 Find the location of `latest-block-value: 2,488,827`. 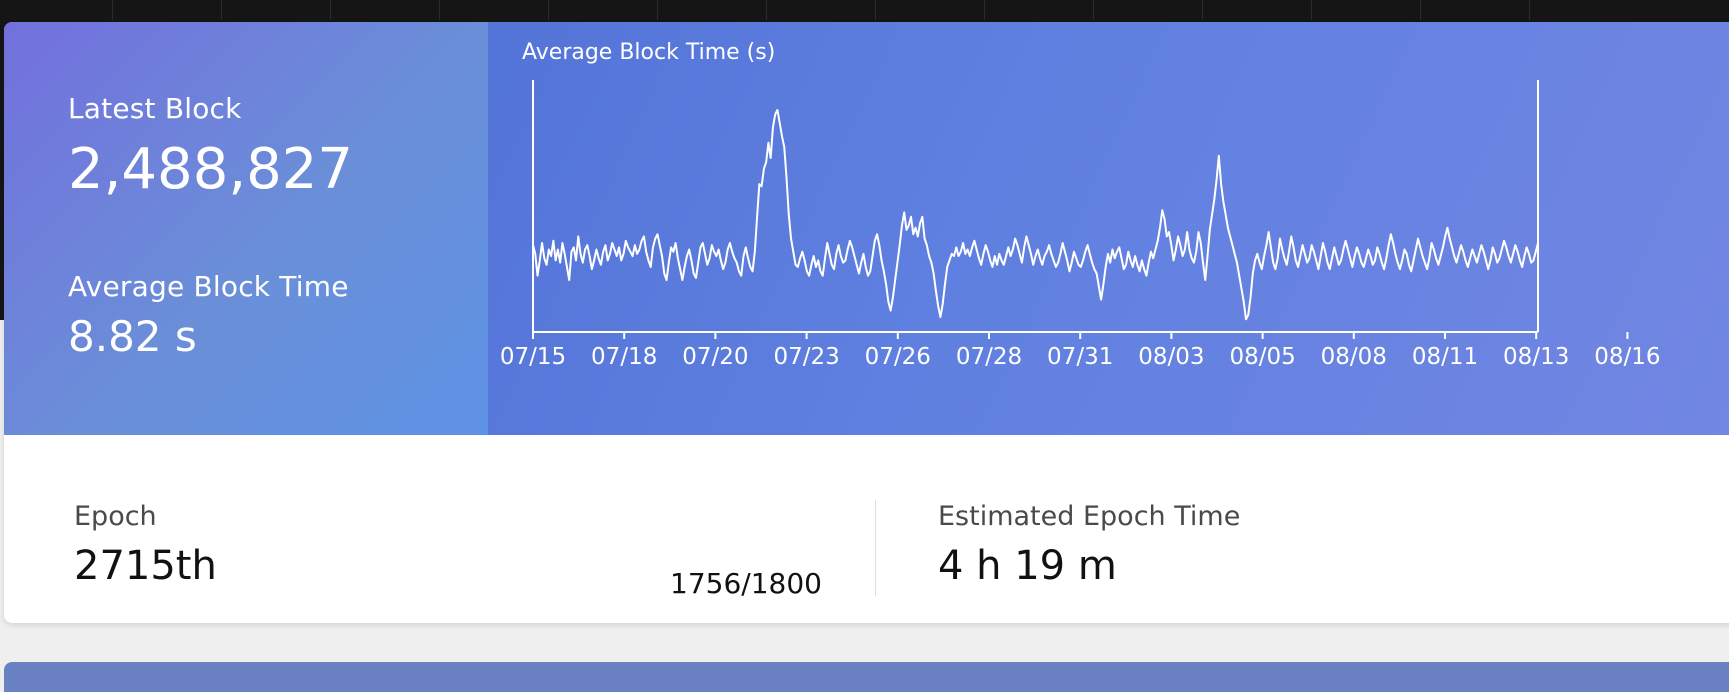

latest-block-value: 2,488,827 is located at coordinates (211, 169).